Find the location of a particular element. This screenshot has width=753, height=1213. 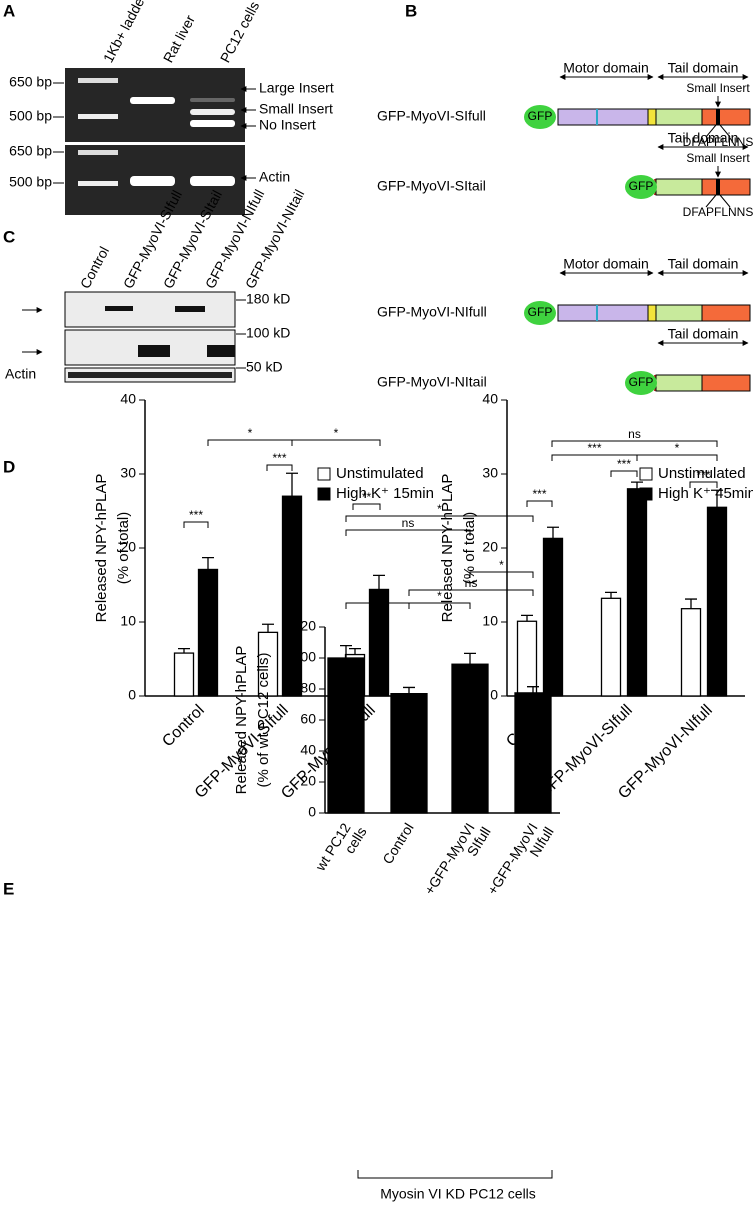

y-tick-label: 100 is located at coordinates (305, 657).